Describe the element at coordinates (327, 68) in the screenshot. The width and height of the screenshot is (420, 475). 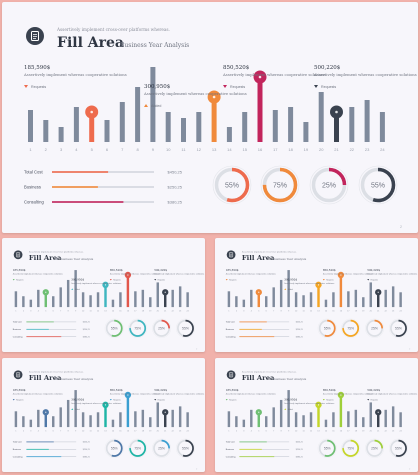
I see `annotation-value: 500,220$` at that location.